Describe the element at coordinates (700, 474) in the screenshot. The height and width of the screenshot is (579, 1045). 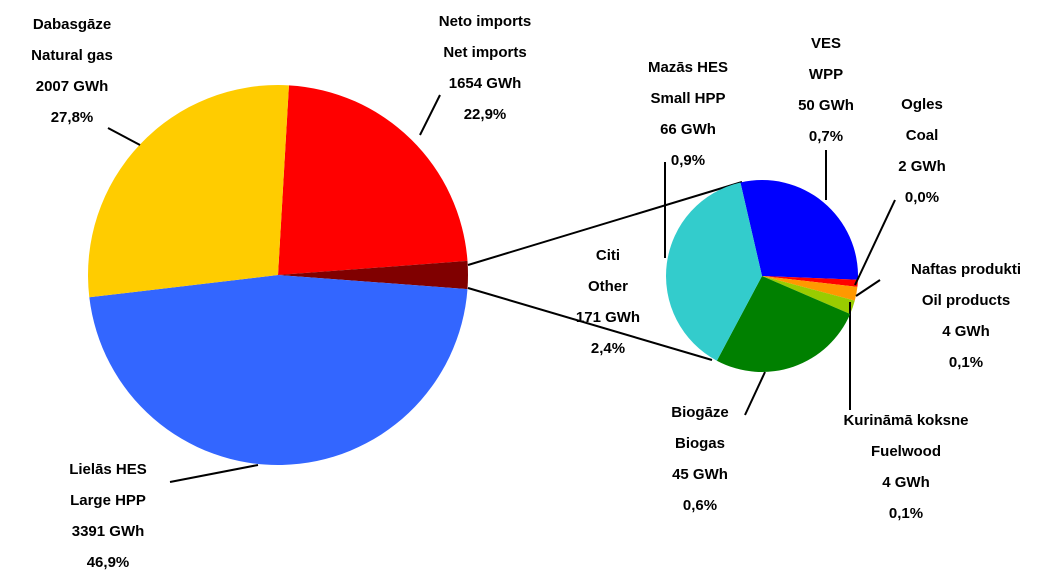
I see `slice-label: 45 GWh` at that location.